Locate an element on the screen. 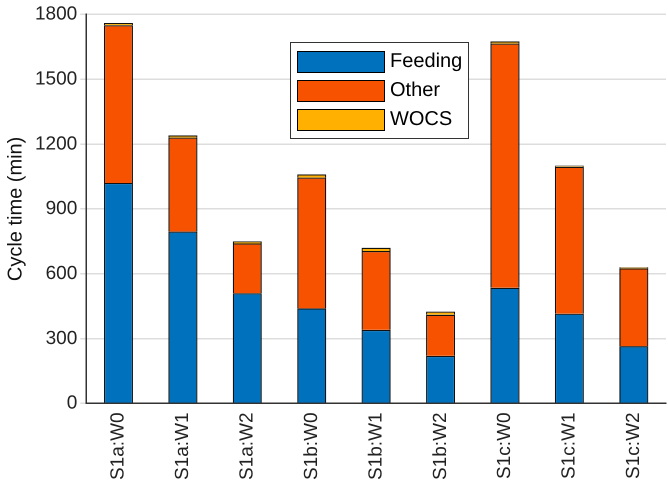 The height and width of the screenshot is (483, 668). y-tick-label: 300 is located at coordinates (62, 338).